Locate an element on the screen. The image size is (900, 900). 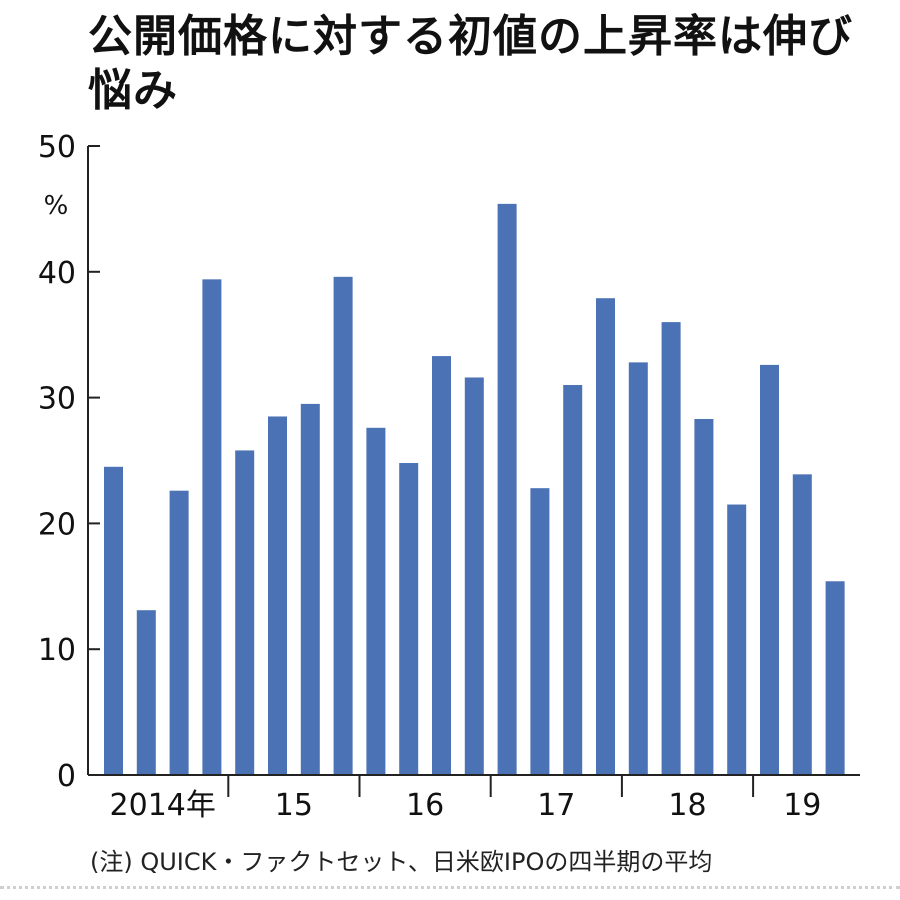
y-axis: 0 10 20 30 40 50 % is located at coordinates (69, 462).